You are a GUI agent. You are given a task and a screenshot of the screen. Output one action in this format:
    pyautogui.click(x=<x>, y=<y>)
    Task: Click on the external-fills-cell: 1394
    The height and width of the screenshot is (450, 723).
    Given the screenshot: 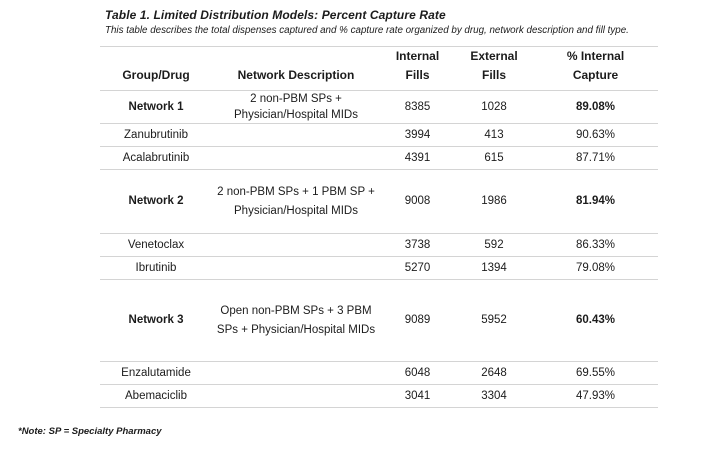 What is the action you would take?
    pyautogui.click(x=494, y=268)
    